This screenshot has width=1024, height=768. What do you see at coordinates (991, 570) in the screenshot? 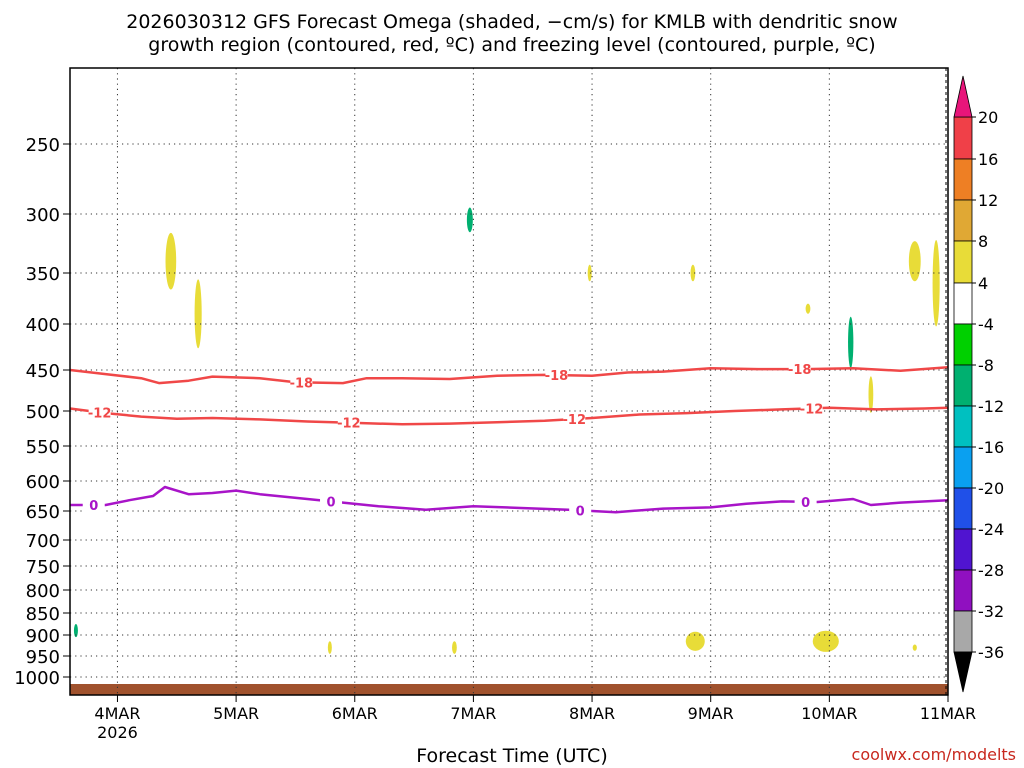
I see `colorbar-label: -28` at bounding box center [991, 570].